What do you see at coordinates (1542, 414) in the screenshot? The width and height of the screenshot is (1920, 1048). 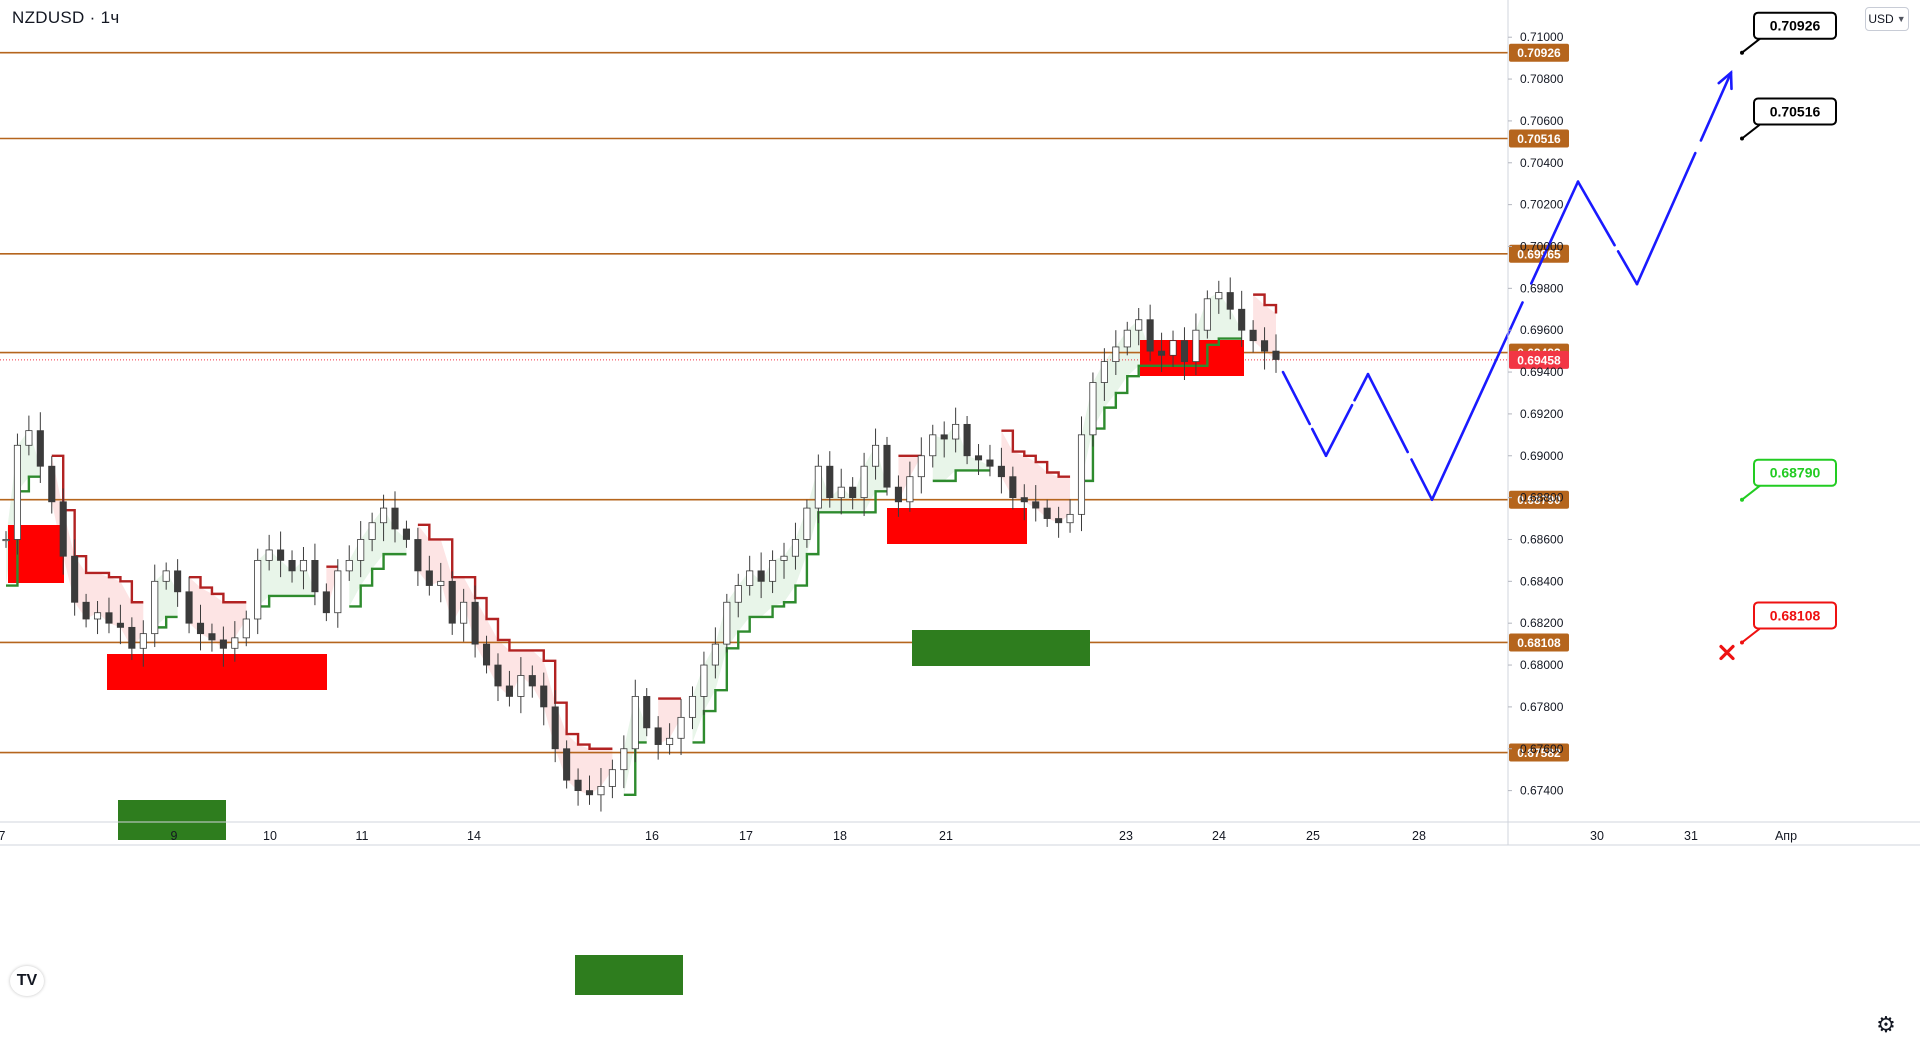 I see `price-tick-label: 0.69200` at bounding box center [1542, 414].